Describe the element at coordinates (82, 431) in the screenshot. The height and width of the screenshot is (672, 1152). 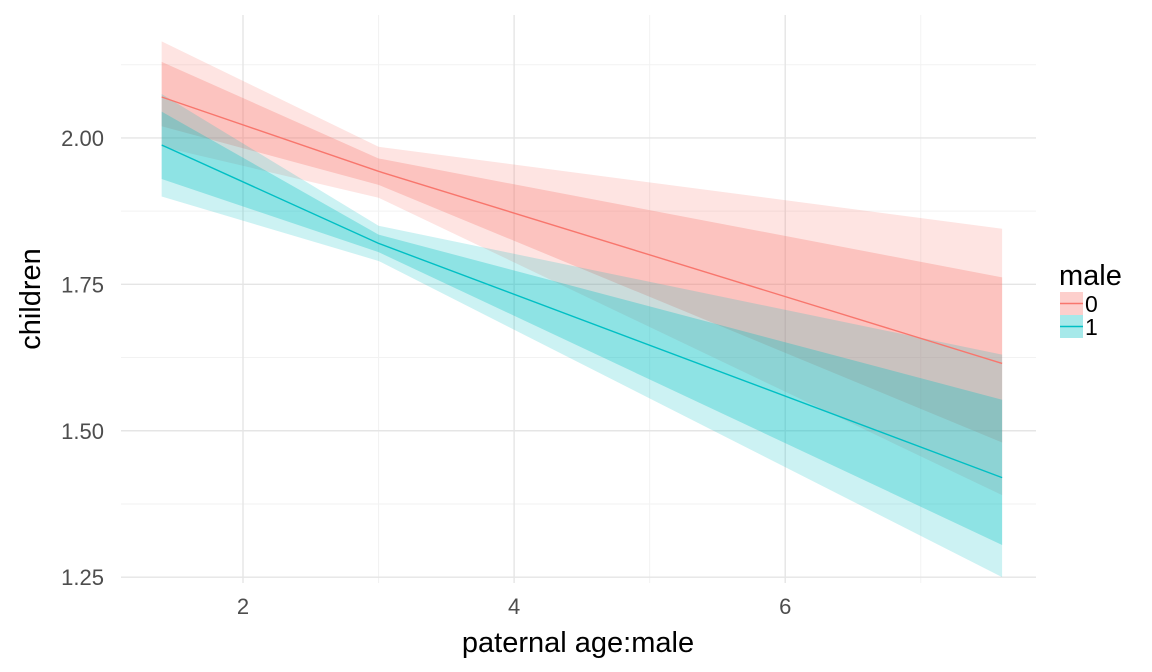
I see `y-tick-label: 1.50` at that location.